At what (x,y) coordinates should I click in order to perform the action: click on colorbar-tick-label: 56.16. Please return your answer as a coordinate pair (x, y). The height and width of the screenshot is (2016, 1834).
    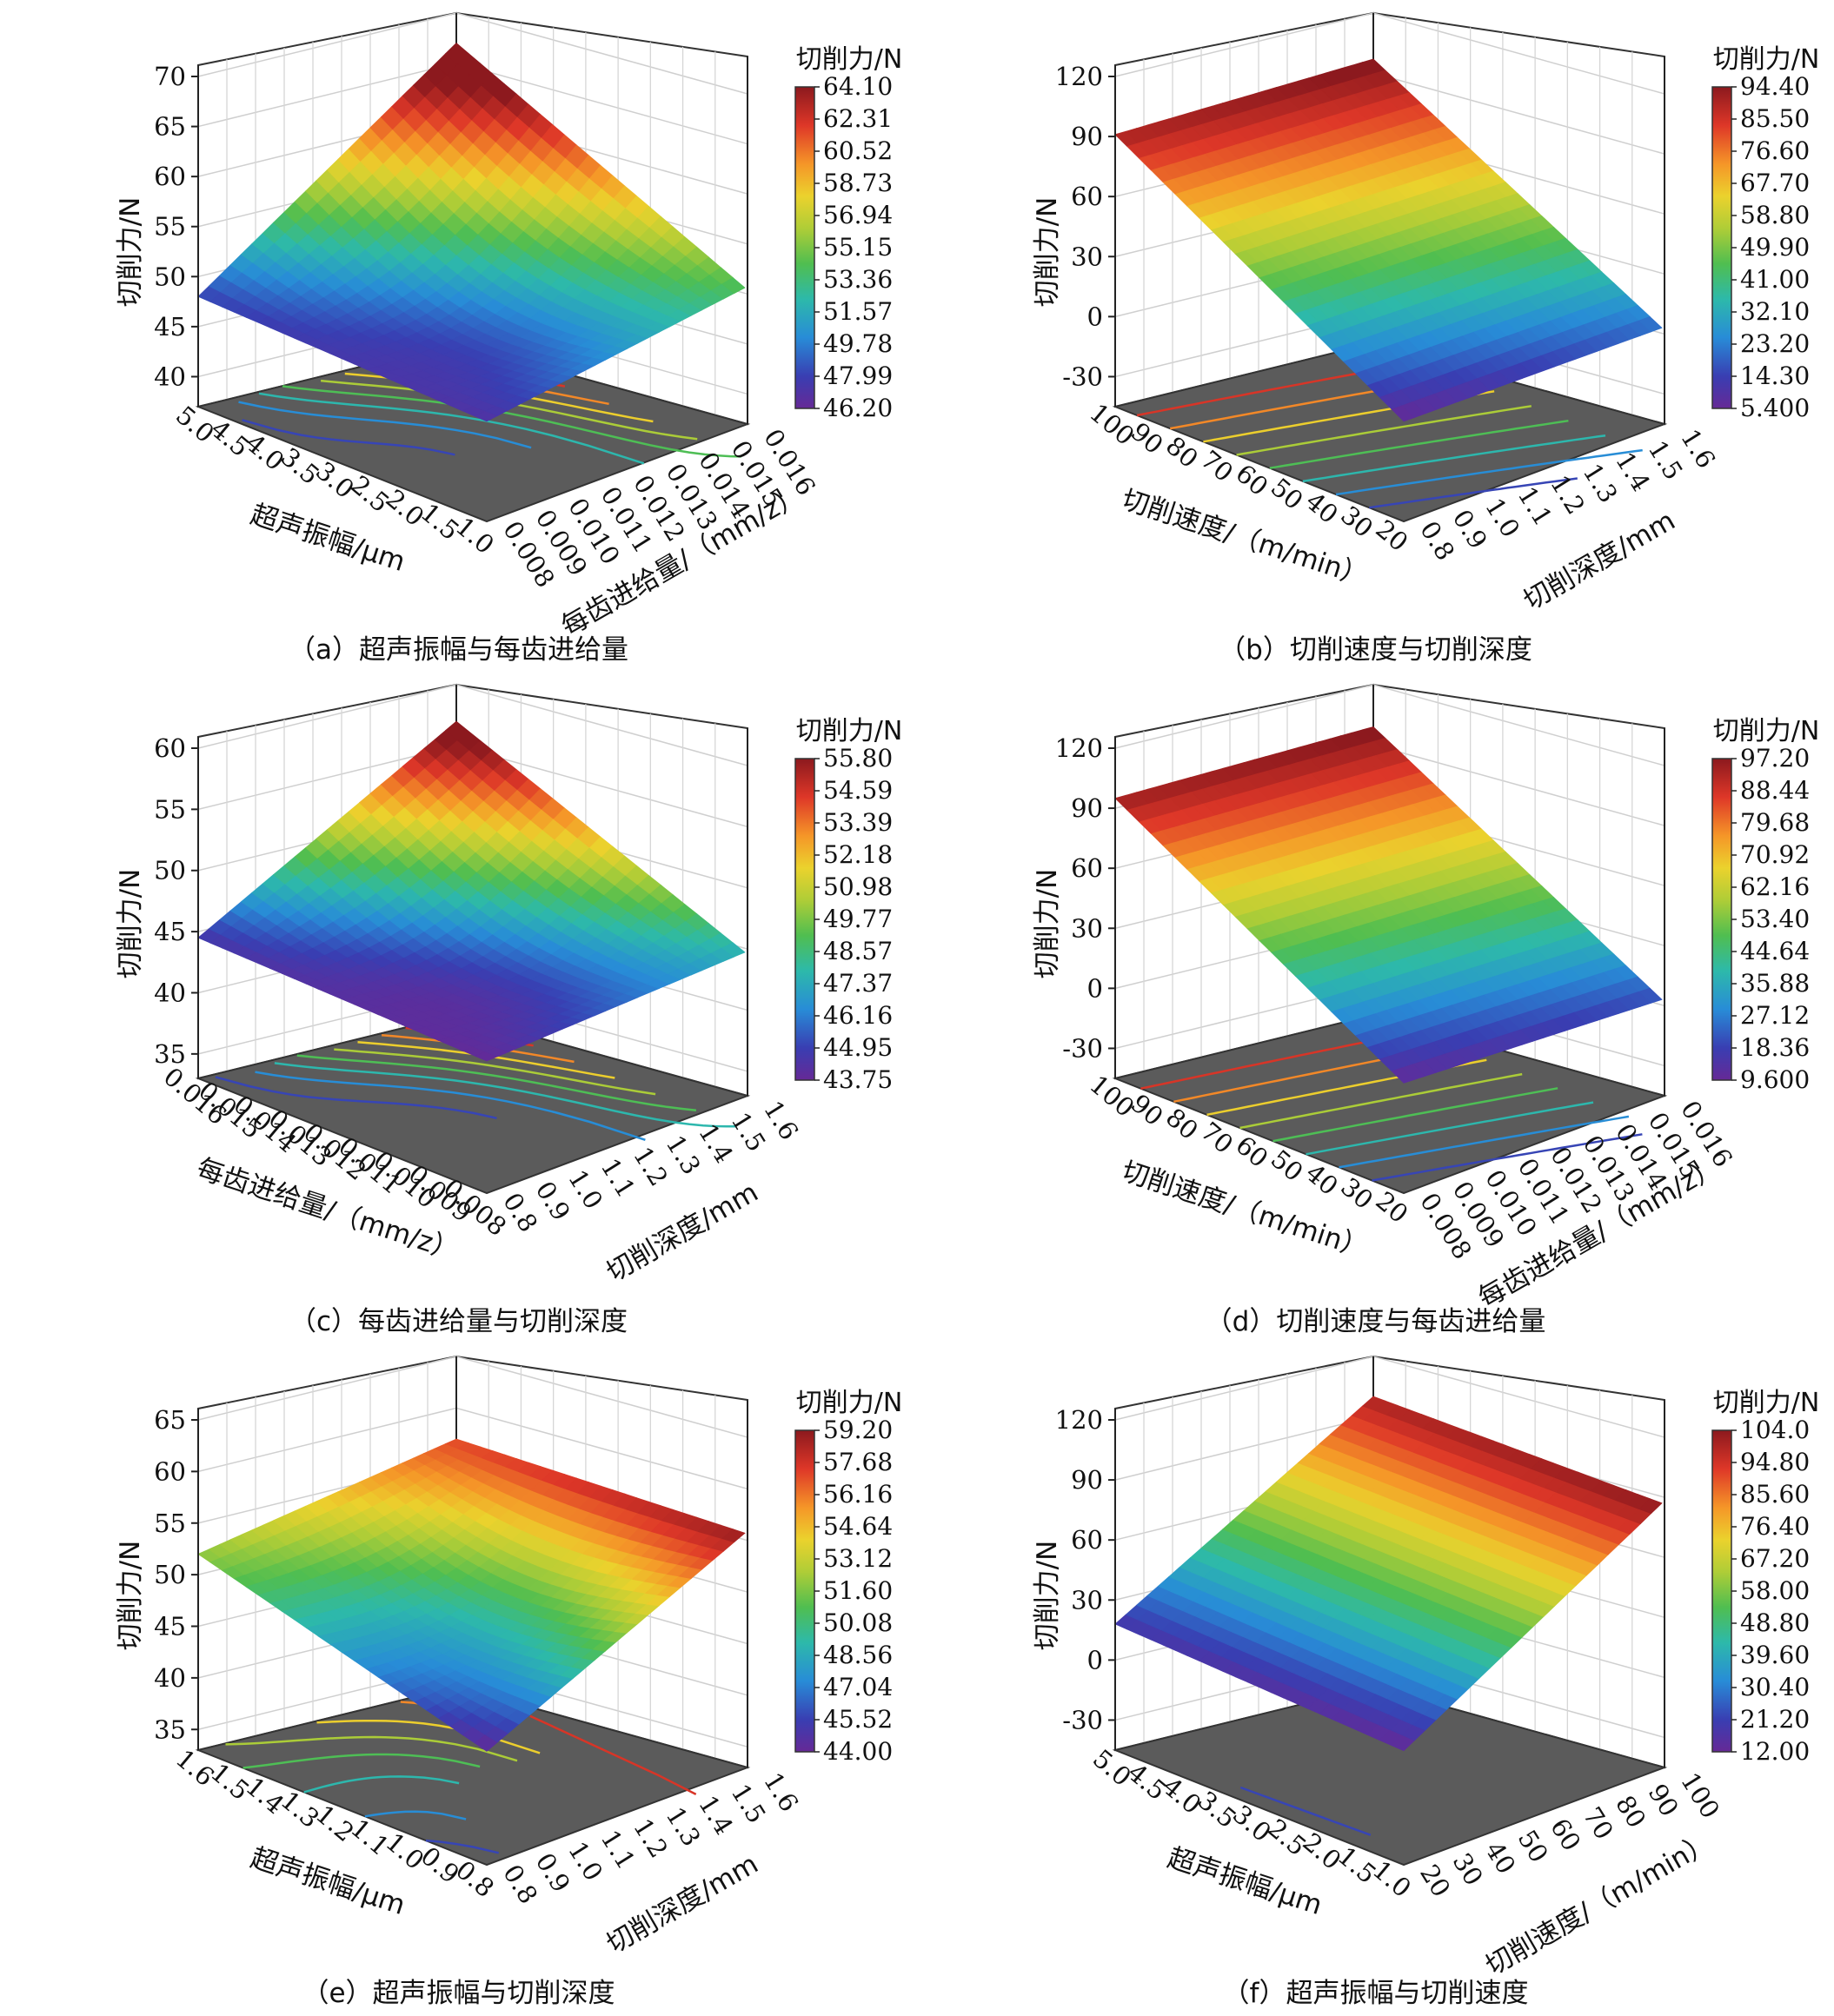
    Looking at the image, I should click on (858, 1494).